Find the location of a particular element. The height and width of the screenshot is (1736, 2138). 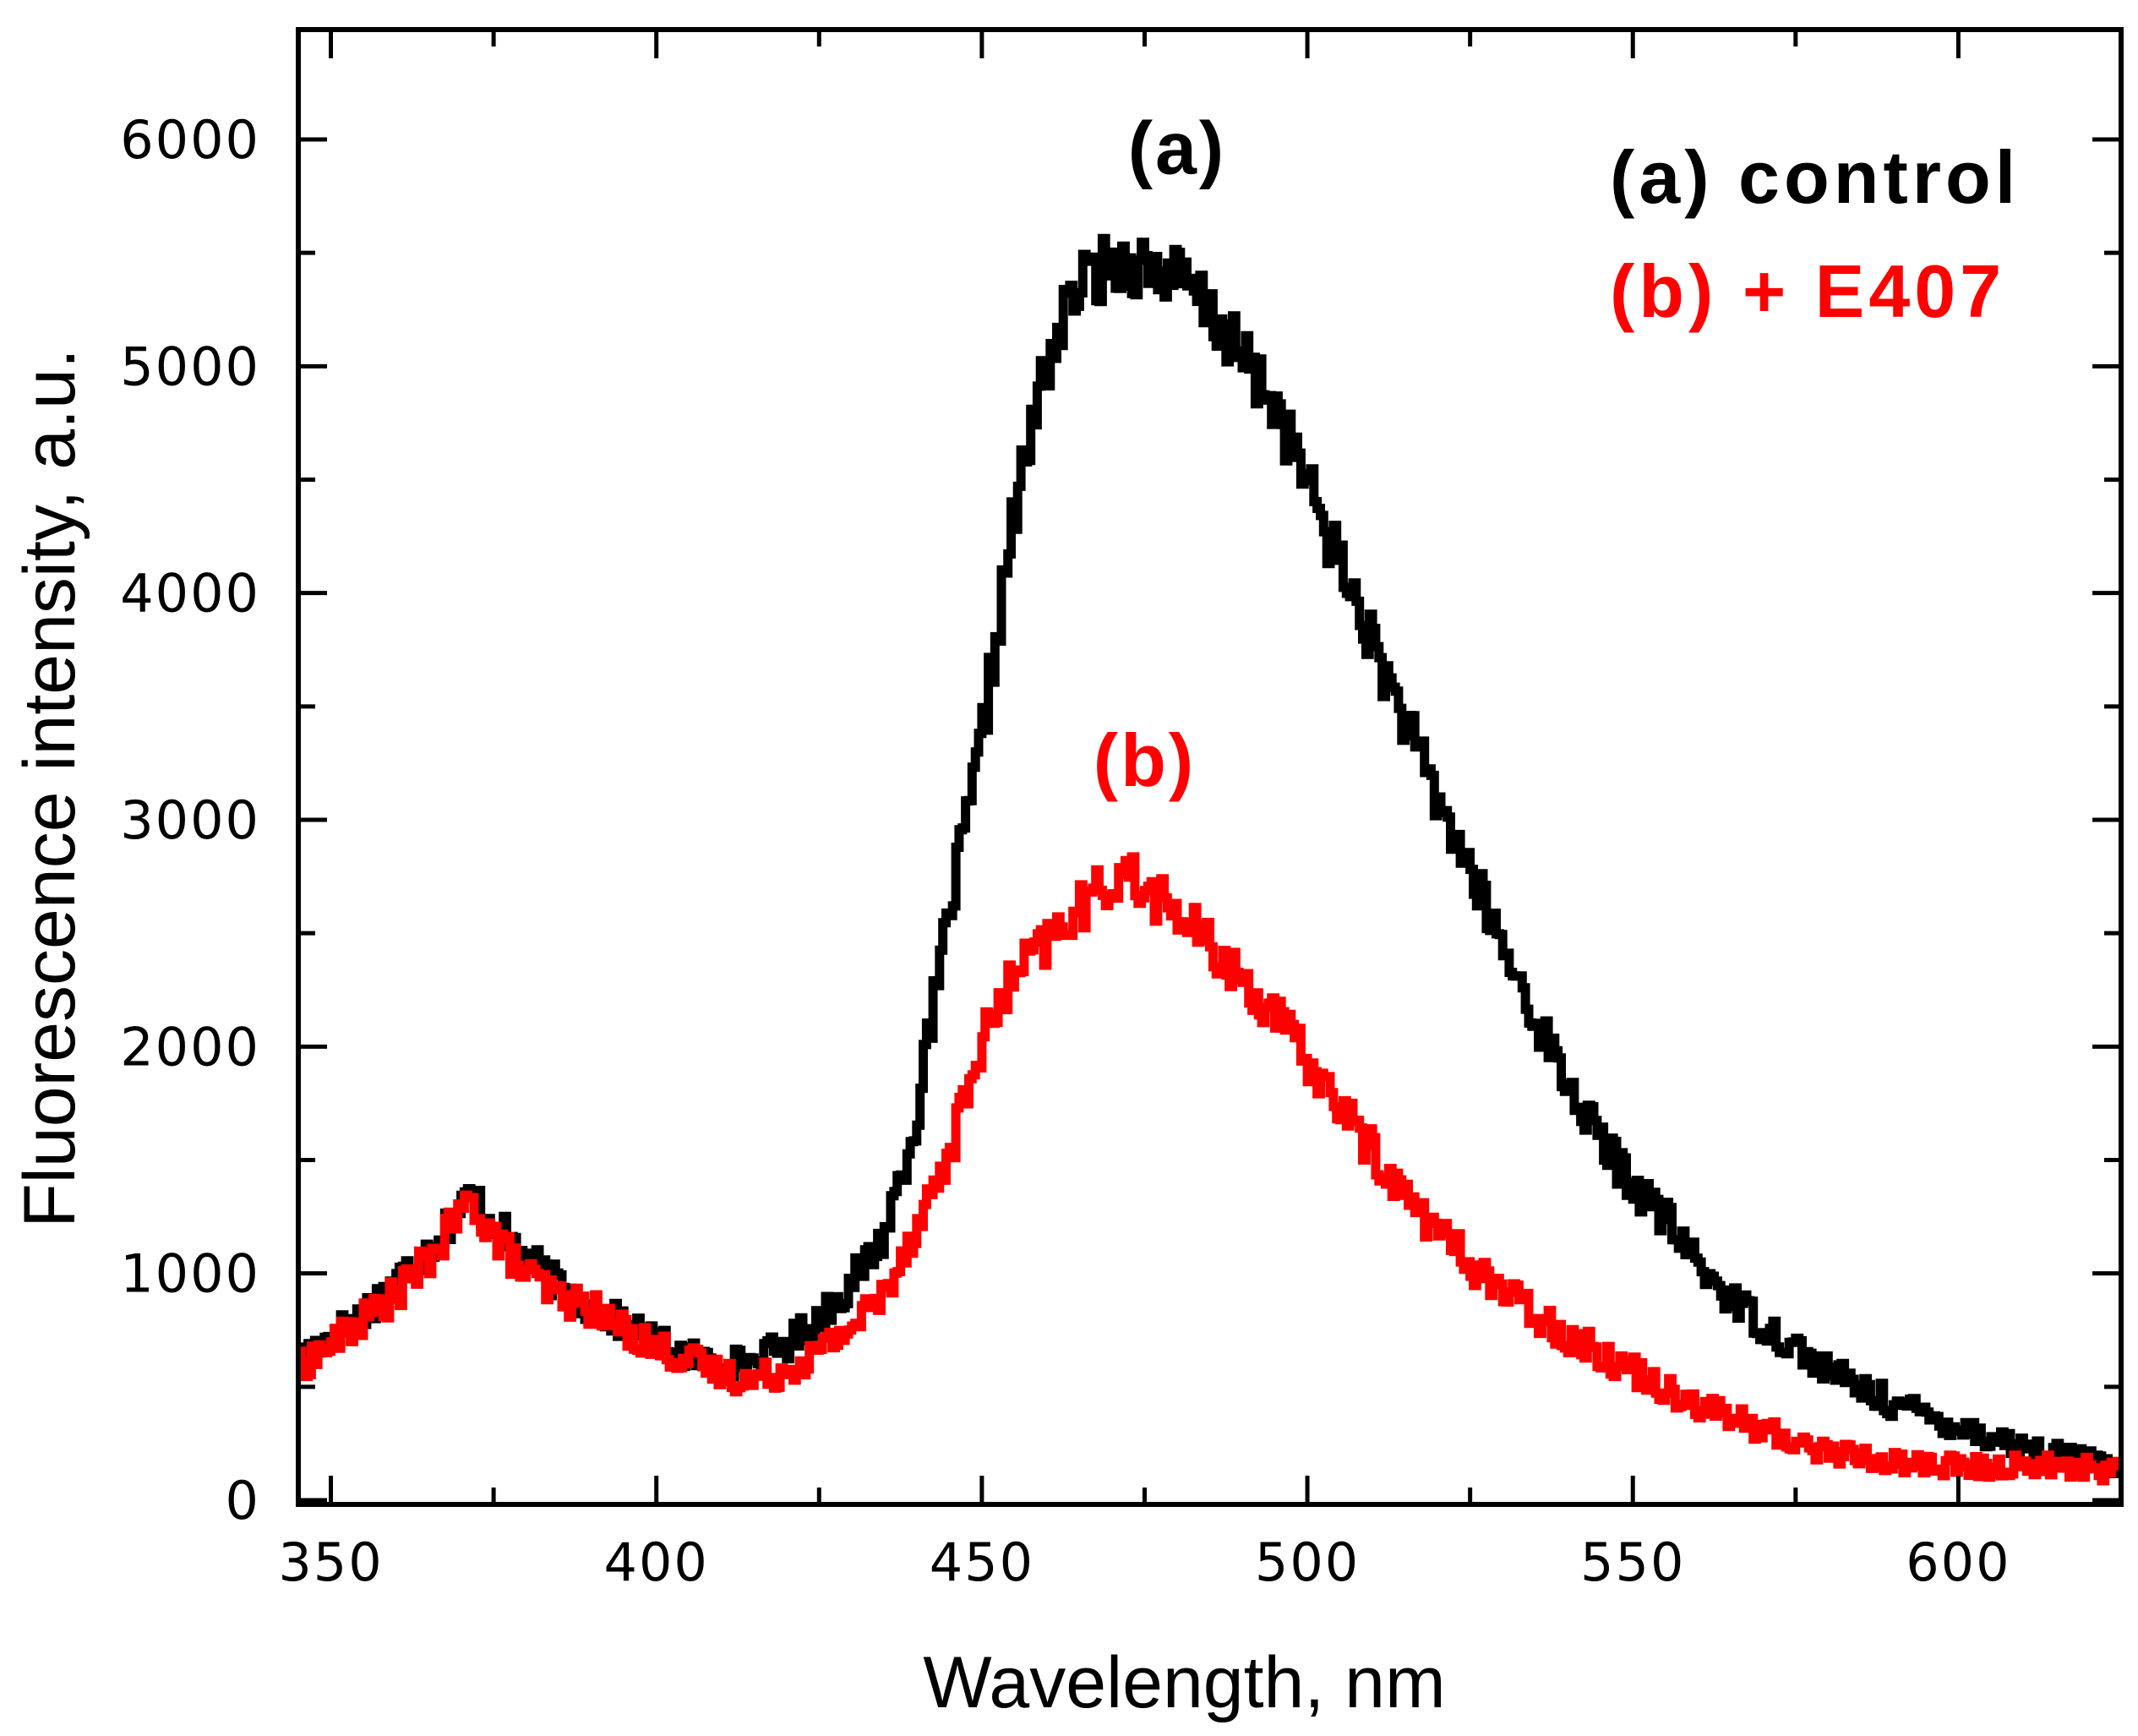

right-margin-mask is located at coordinates (2129, 868).